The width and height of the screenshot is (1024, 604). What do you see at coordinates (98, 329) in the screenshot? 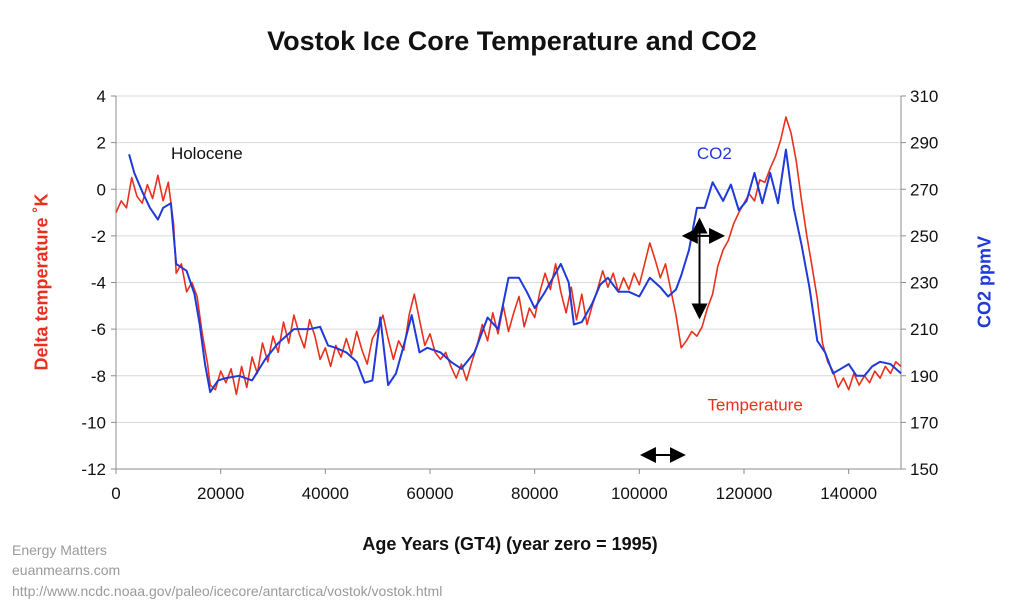
I see `left-tick-label: -6` at bounding box center [98, 329].